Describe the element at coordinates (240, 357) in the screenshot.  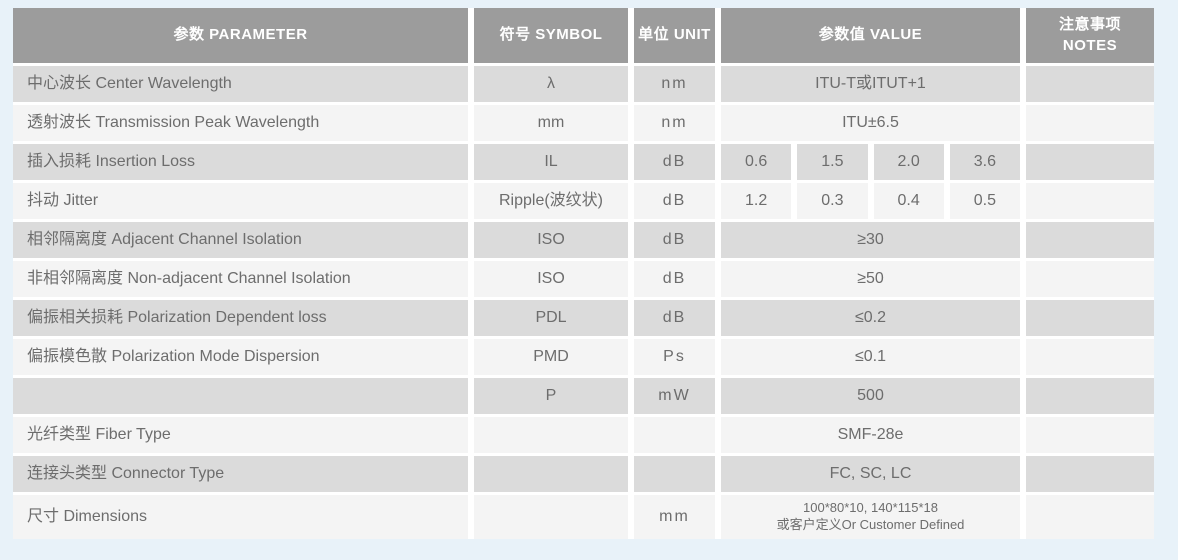
I see `param-cell: 偏振模色散 Polarization Mode Dispersion` at that location.